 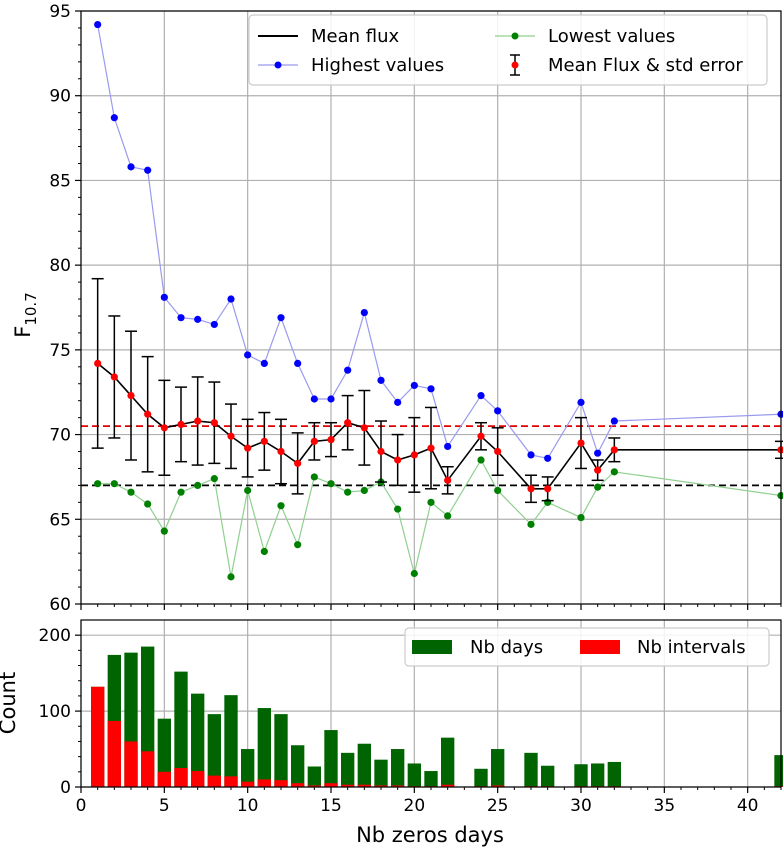 I want to click on x-tick-label: 35, so click(x=665, y=806).